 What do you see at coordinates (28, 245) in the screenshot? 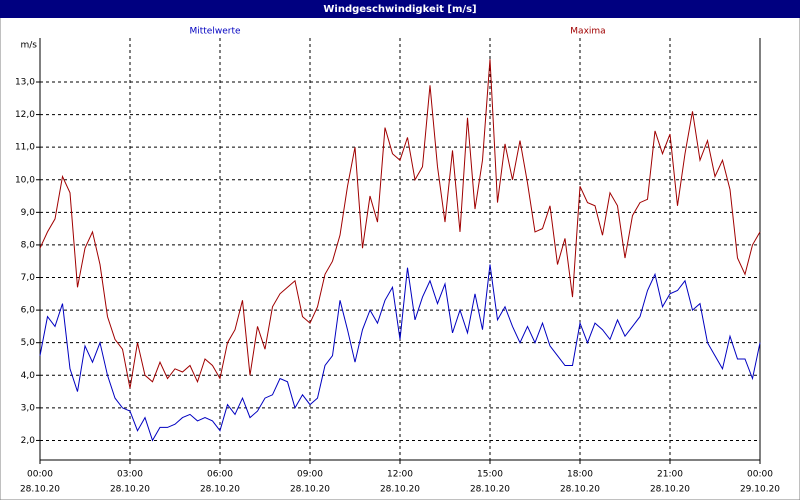
I see `y-tick-label: 8,0` at bounding box center [28, 245].